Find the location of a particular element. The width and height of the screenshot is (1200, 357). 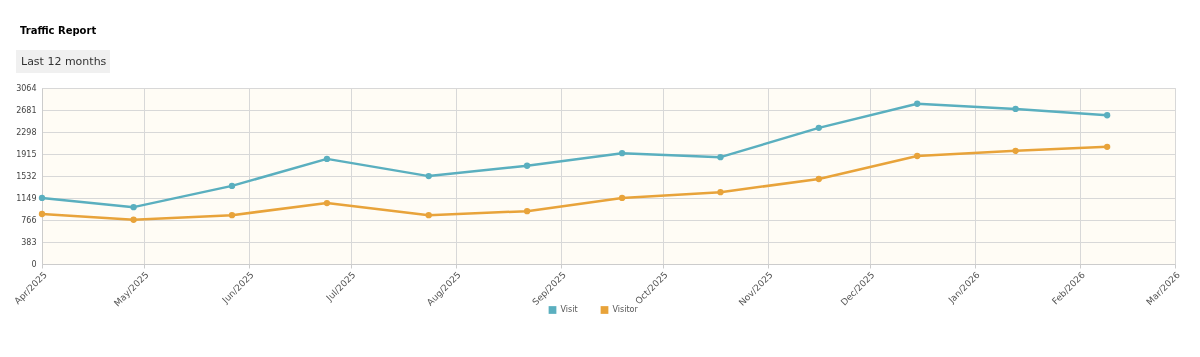

y-tick-label: 2681 is located at coordinates (26, 110).